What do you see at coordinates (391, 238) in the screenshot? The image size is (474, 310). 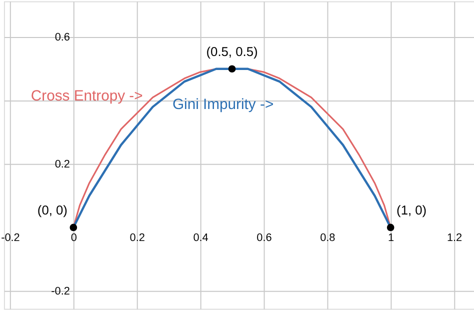 I see `x-tick-label: 1` at bounding box center [391, 238].